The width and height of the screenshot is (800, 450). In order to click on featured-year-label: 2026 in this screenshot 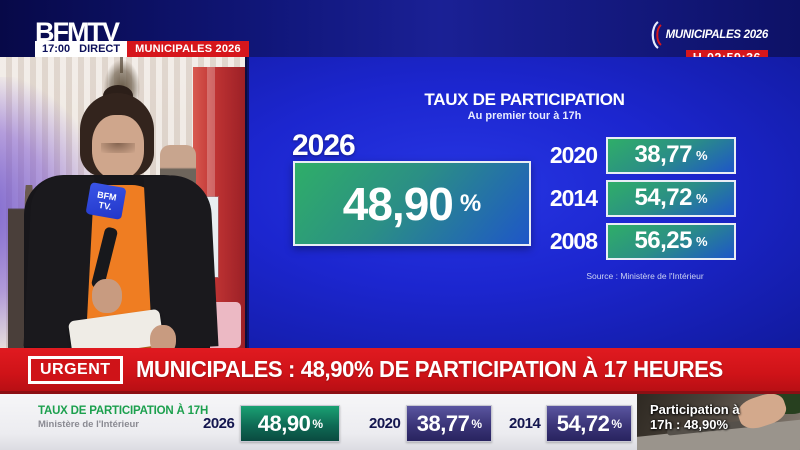, I will do `click(324, 145)`.